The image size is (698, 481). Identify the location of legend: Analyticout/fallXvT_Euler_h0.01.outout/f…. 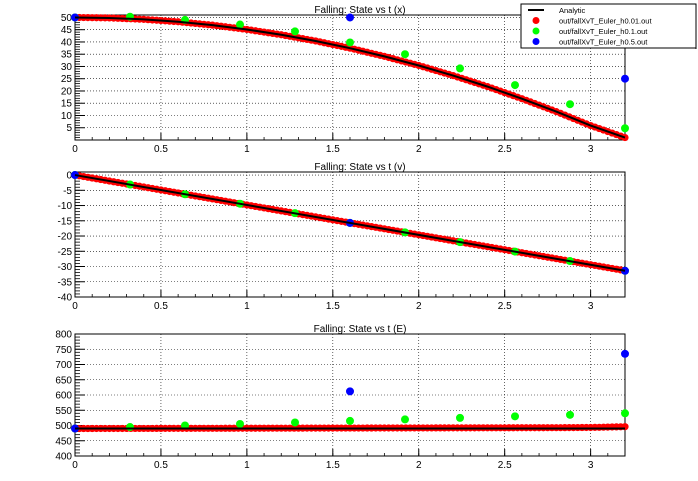
(608, 26).